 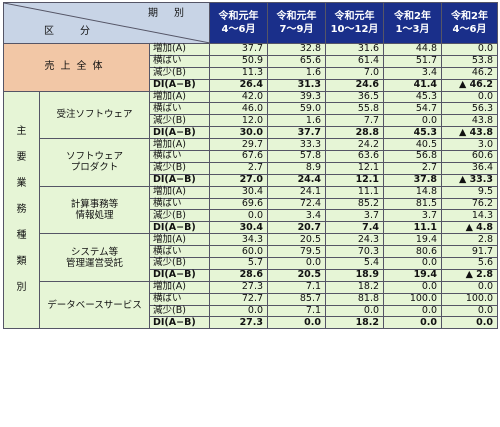 What do you see at coordinates (297, 252) in the screenshot?
I see `value-cell: 79.5` at bounding box center [297, 252].